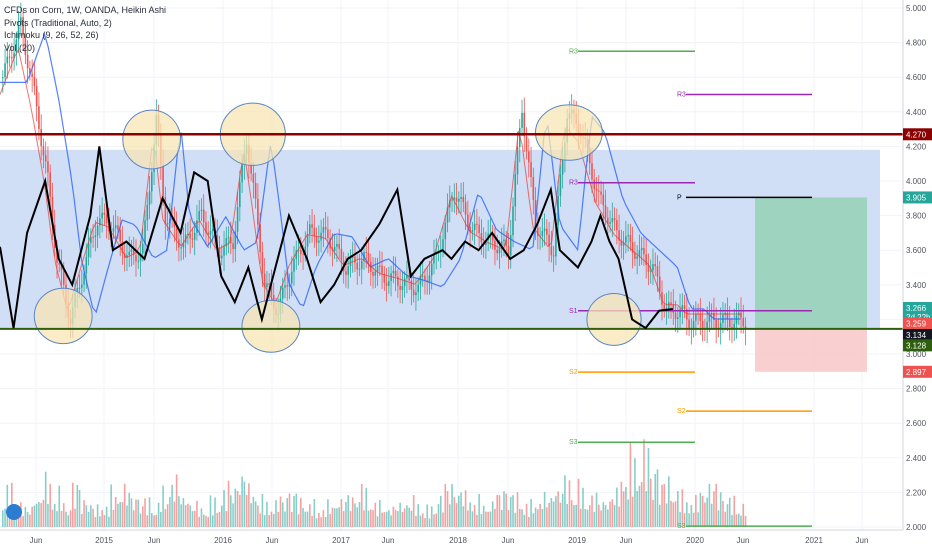 The image size is (932, 550). Describe the element at coordinates (862, 540) in the screenshot. I see `time-tick-label: Jun` at that location.